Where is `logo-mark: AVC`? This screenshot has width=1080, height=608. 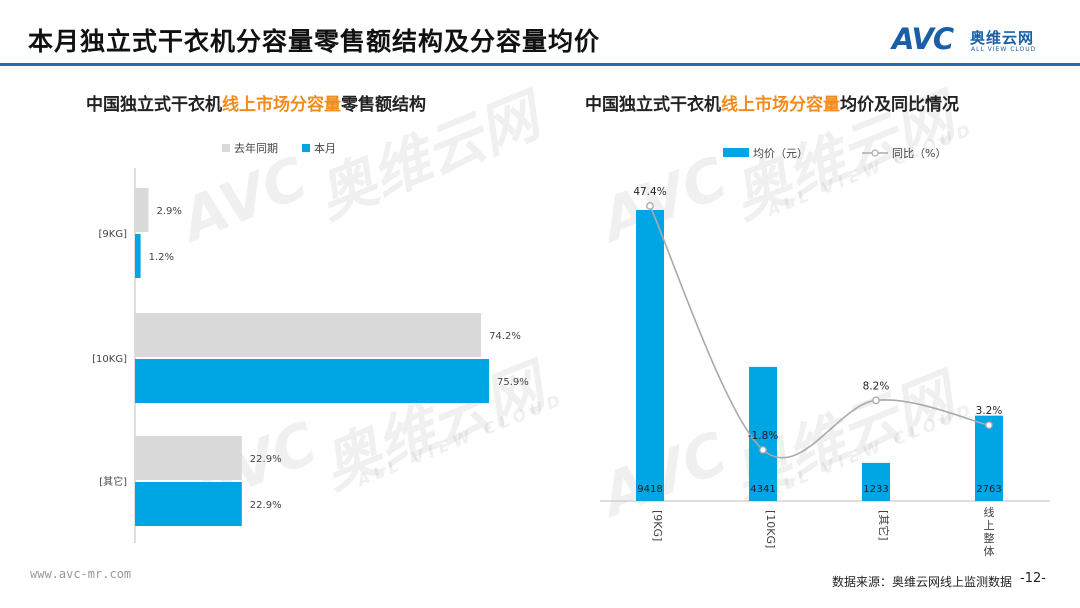
logo-mark: AVC is located at coordinates (923, 39).